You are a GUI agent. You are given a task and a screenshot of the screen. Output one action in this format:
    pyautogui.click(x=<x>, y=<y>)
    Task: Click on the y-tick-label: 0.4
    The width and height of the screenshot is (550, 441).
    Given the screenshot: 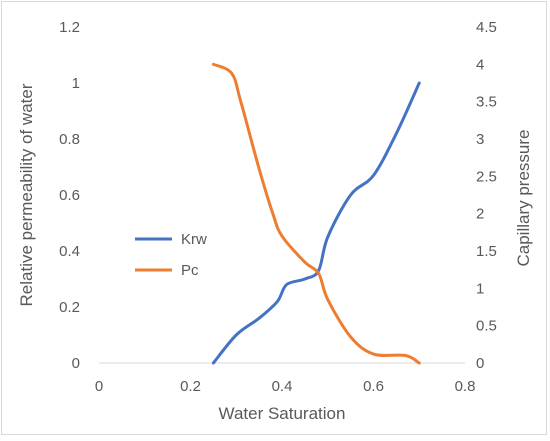 What is the action you would take?
    pyautogui.click(x=69, y=251)
    